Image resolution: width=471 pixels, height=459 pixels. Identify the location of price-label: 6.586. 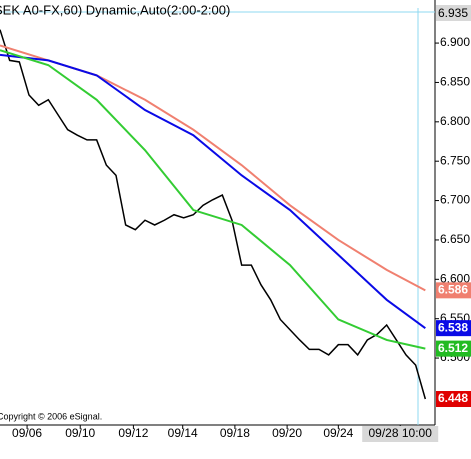
(453, 290).